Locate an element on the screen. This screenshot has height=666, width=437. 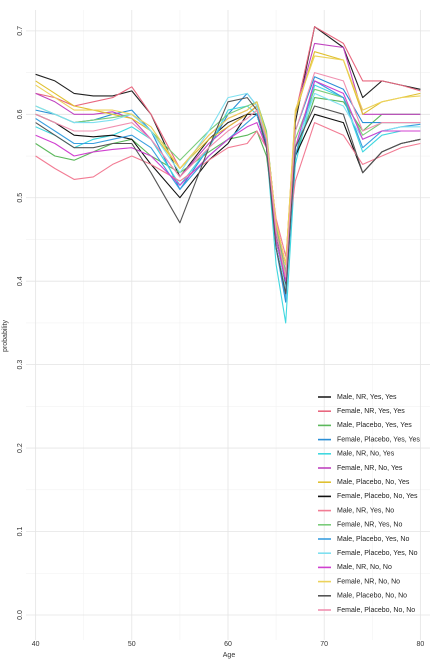
legend-label: Male, NR, No, No is located at coordinates (364, 567).